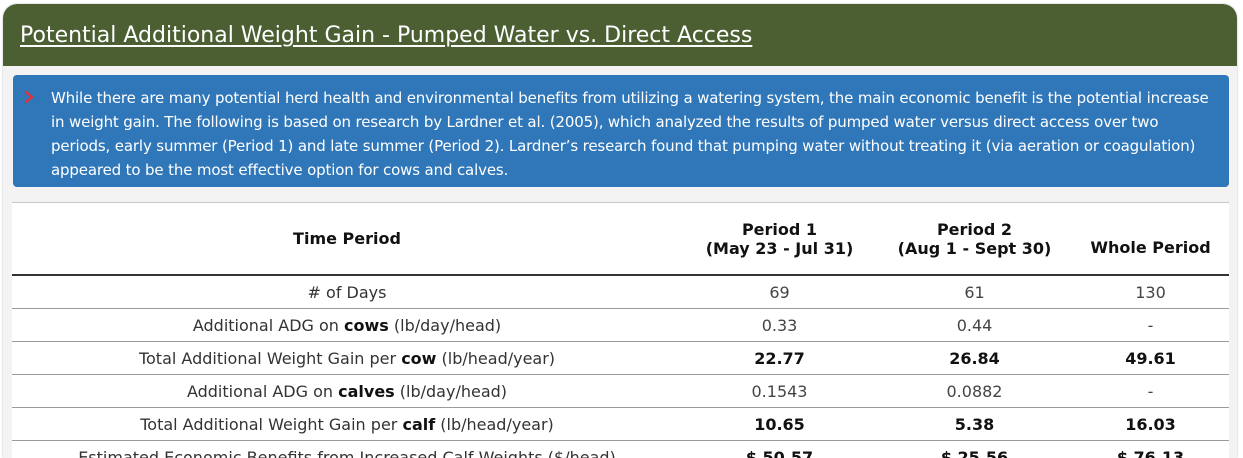  What do you see at coordinates (974, 229) in the screenshot?
I see `header-period-2-name: Period 2` at bounding box center [974, 229].